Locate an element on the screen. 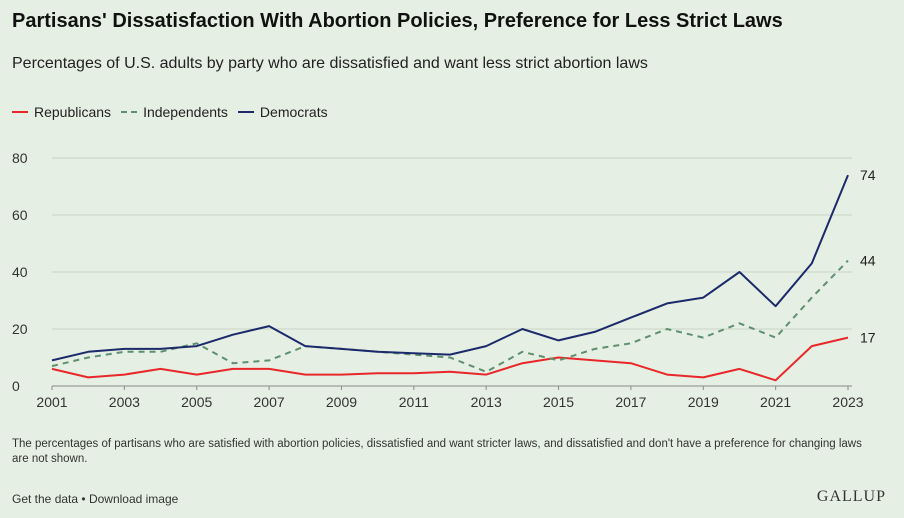  y-tick-label-0: 0 is located at coordinates (16, 386).